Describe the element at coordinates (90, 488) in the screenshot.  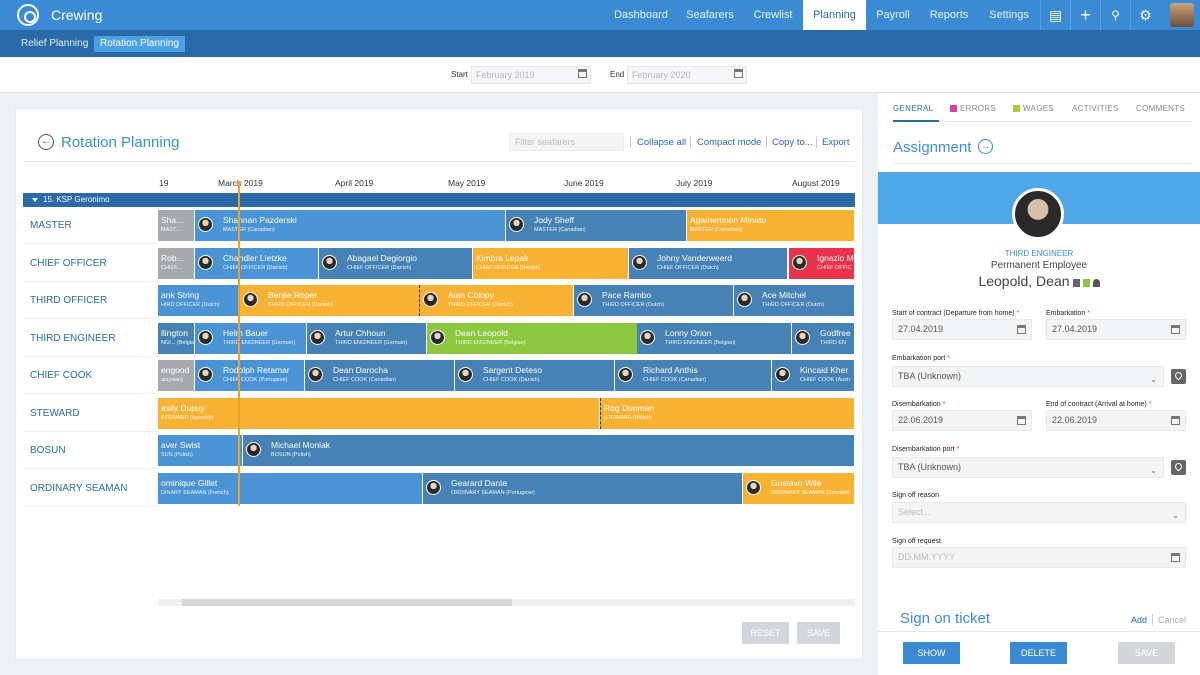
I see `rank-label: Ordinary Seaman` at that location.